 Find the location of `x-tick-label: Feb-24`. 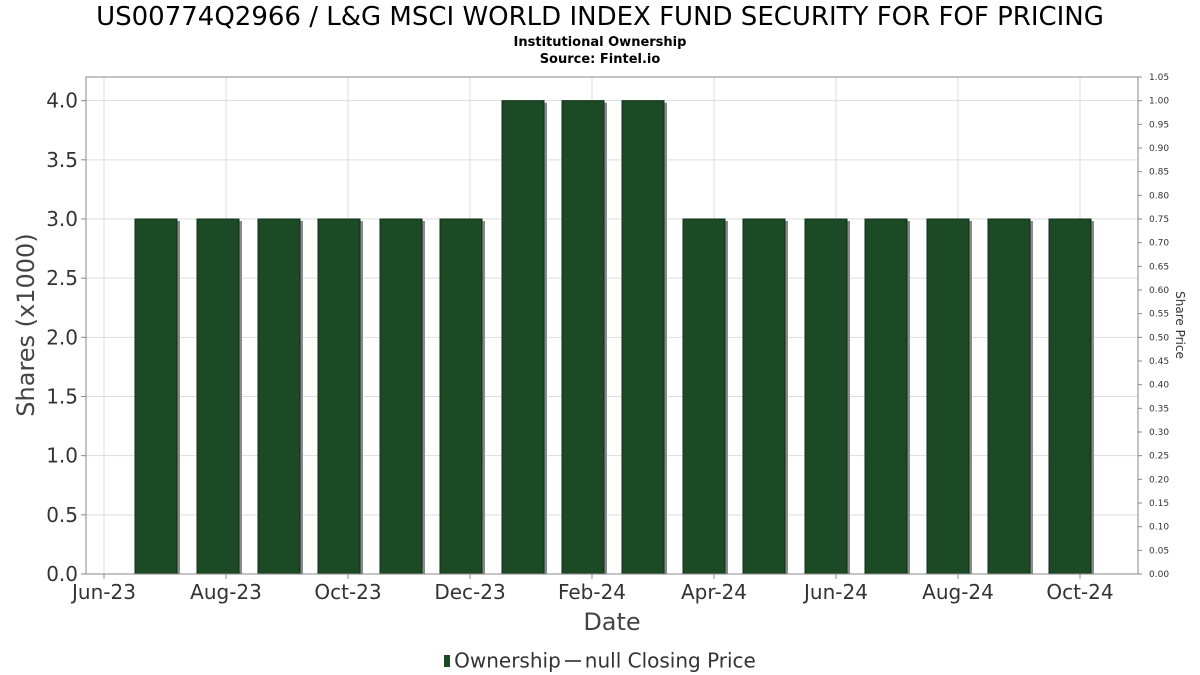

x-tick-label: Feb-24 is located at coordinates (592, 592).